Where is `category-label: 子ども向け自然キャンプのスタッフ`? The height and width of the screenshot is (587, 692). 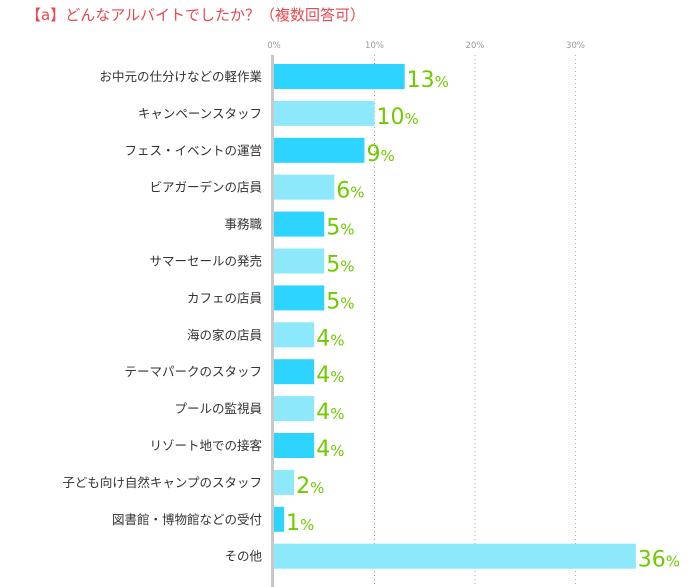 category-label: 子ども向け自然キャンプのスタッフ is located at coordinates (162, 482).